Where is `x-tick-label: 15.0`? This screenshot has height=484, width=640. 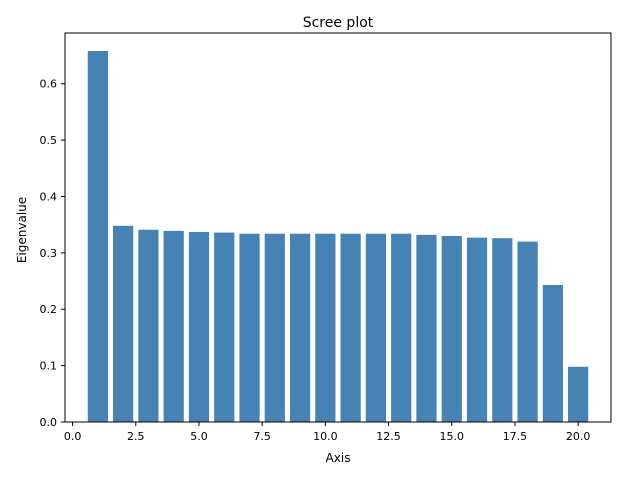 x-tick-label: 15.0 is located at coordinates (452, 436).